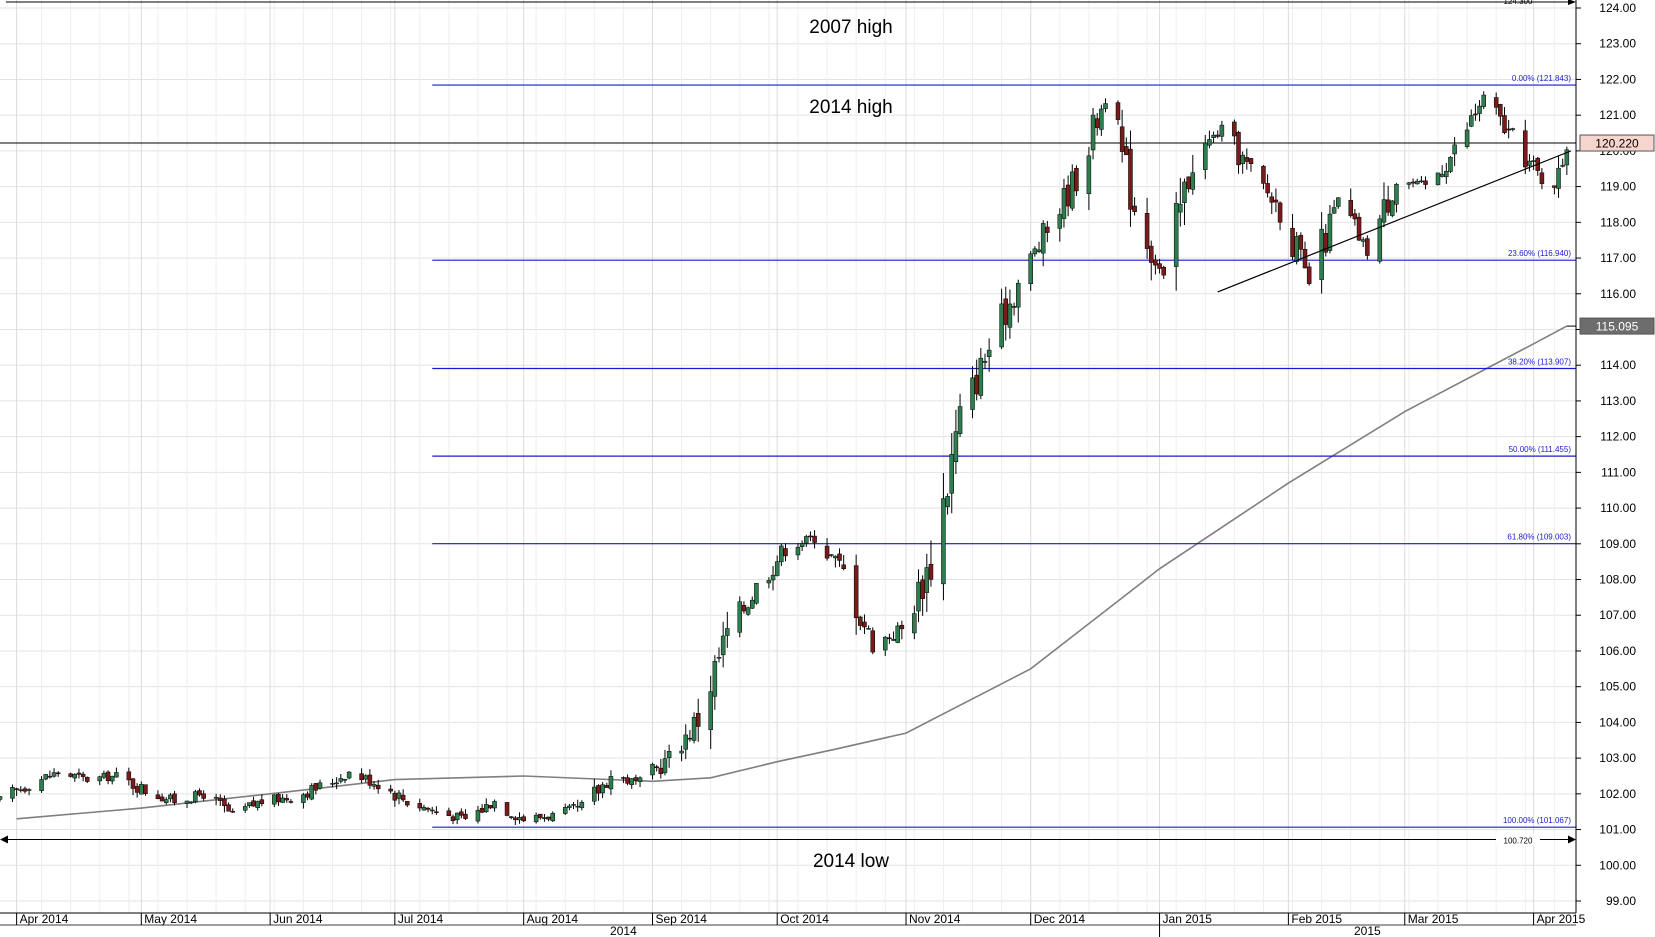 The width and height of the screenshot is (1655, 937). What do you see at coordinates (1615, 468) in the screenshot?
I see `y-axis-background` at bounding box center [1615, 468].